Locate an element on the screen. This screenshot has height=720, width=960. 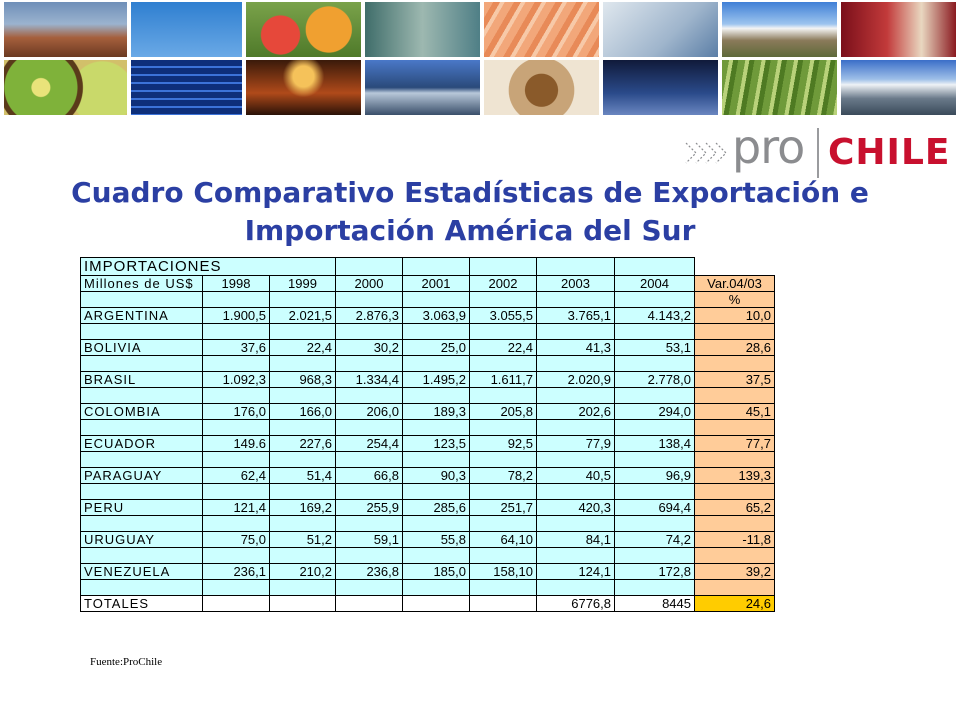
value-cell: 138,4 is located at coordinates (654, 443).